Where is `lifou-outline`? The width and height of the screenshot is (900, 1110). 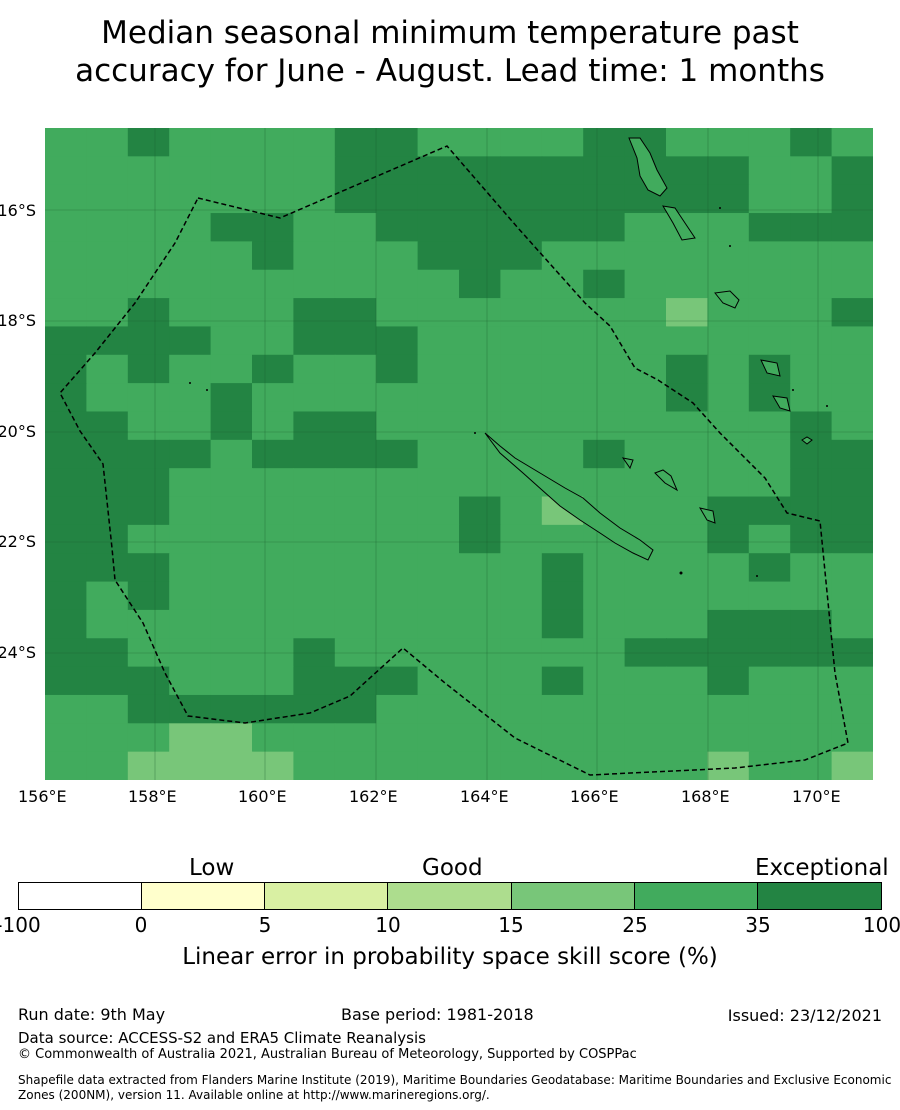
lifou-outline is located at coordinates (666, 480).